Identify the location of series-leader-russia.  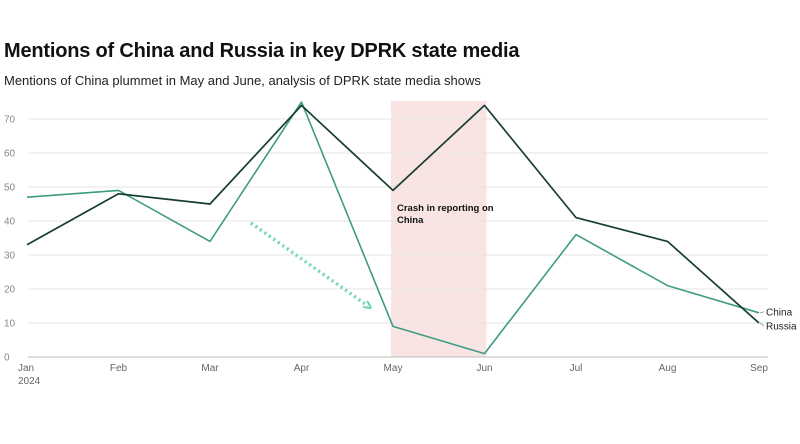
(762, 324).